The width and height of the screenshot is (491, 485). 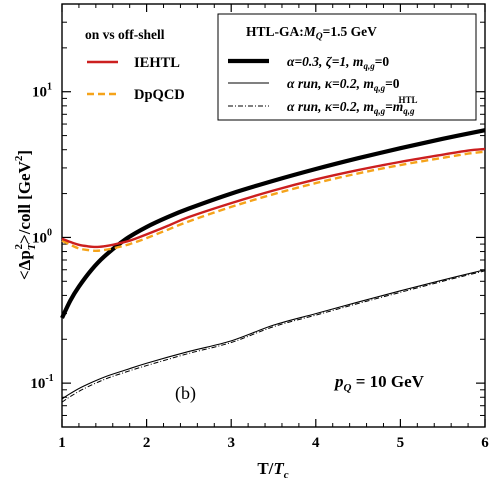 What do you see at coordinates (408, 100) in the screenshot?
I see `legend-entry-2-sup-extra: HTL` at bounding box center [408, 100].